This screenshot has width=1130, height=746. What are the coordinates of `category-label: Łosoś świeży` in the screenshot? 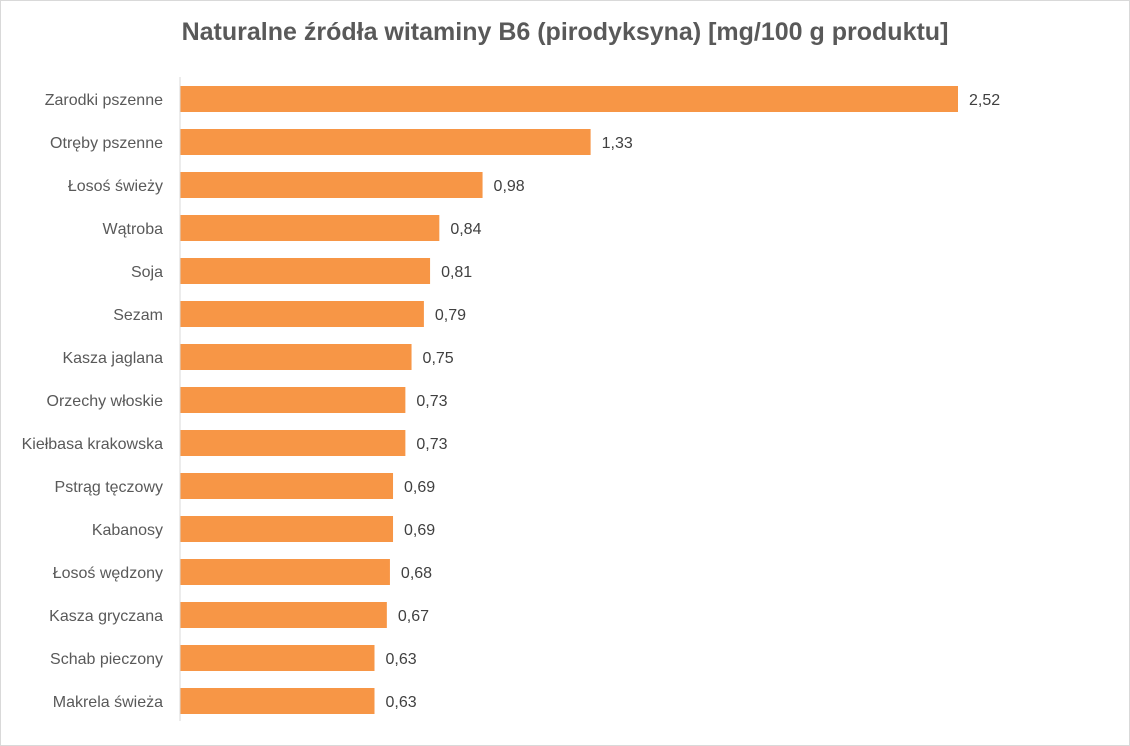 It's located at (115, 186).